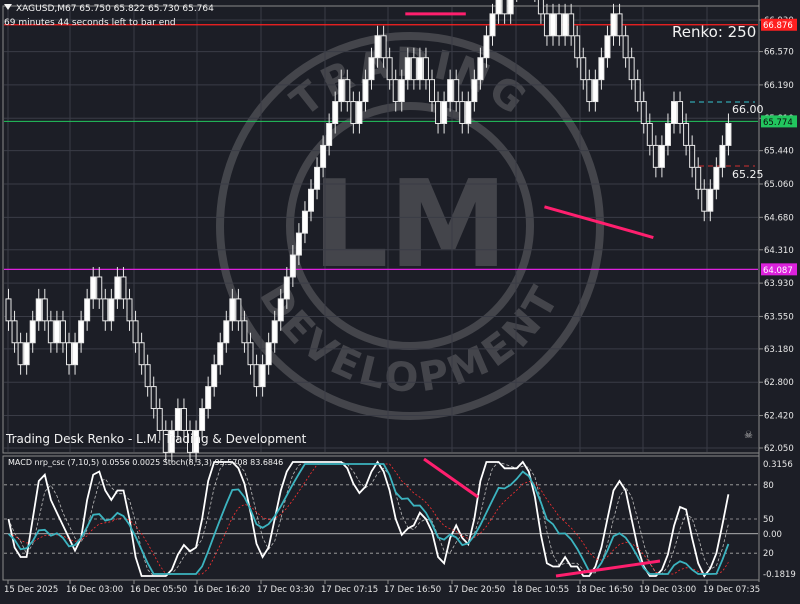  I want to click on price-tick-label-2: 66.190, so click(779, 86).